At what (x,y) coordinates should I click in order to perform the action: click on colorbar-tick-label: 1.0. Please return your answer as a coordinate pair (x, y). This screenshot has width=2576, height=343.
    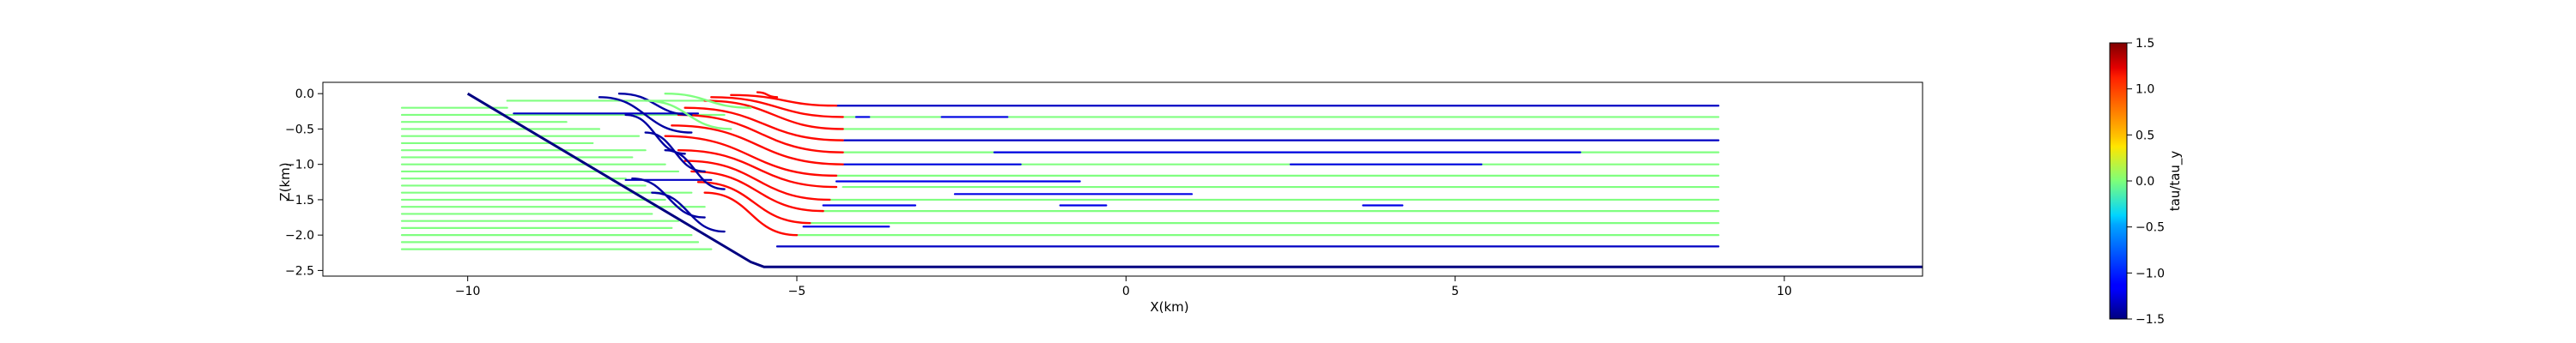
    Looking at the image, I should click on (2145, 90).